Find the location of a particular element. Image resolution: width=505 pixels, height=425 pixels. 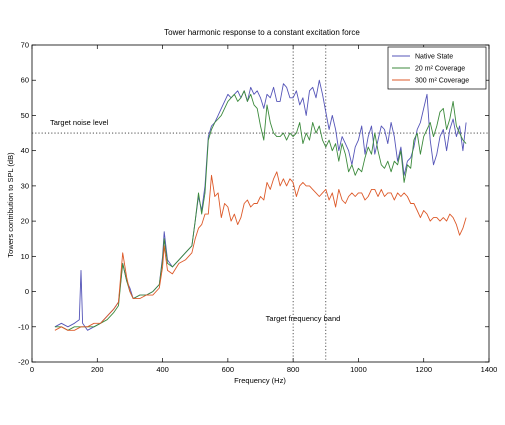

x-tick-label: 200 is located at coordinates (97, 369).